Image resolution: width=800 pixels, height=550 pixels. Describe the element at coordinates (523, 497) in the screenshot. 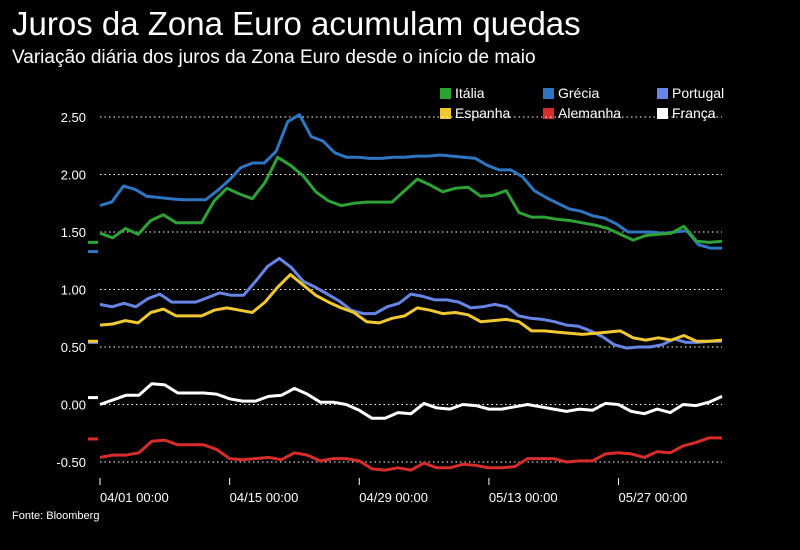

I see `x-tick-label: 05/13 00:00` at that location.